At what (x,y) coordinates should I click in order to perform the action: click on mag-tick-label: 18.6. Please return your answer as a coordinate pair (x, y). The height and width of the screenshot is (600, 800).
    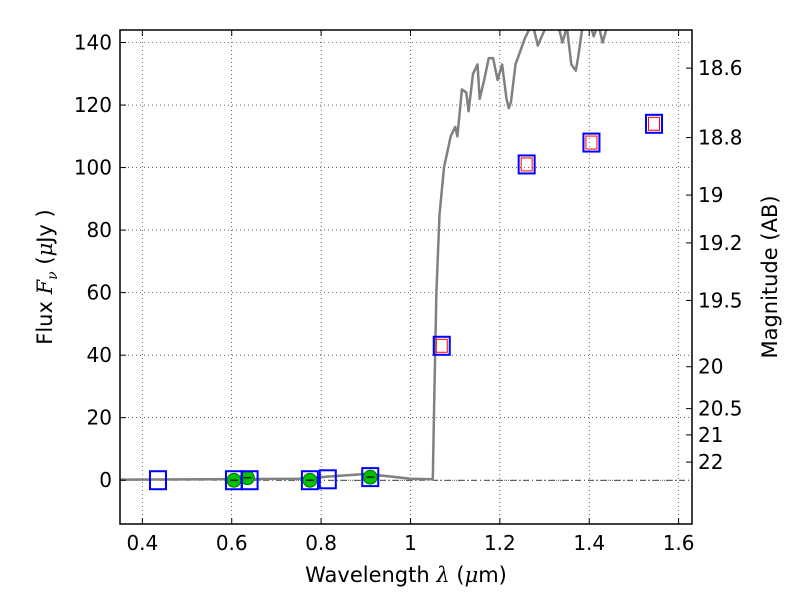
    Looking at the image, I should click on (720, 68).